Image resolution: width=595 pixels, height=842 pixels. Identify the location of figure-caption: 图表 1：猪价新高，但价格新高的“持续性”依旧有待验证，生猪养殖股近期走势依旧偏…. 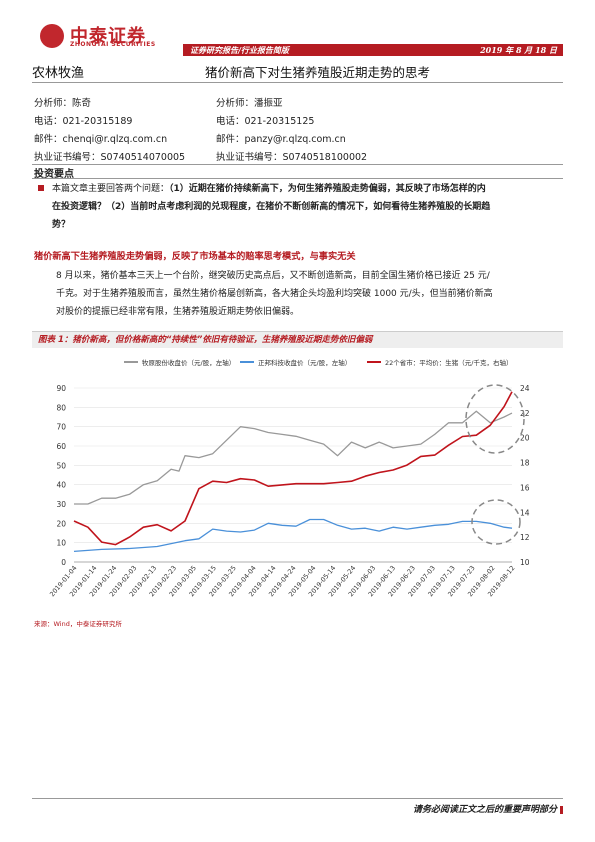
(205, 340).